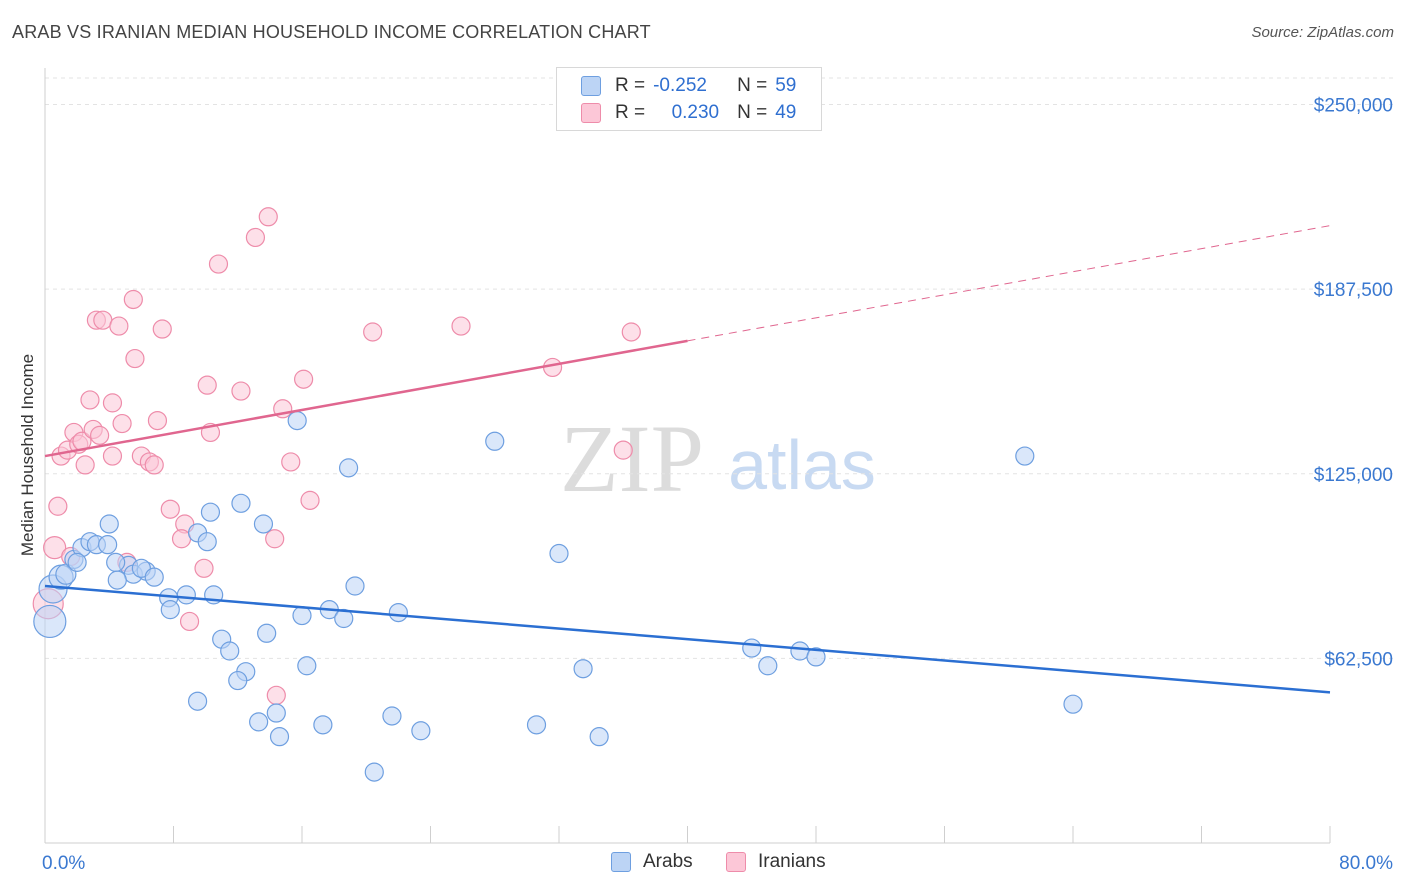 The width and height of the screenshot is (1406, 892). Describe the element at coordinates (591, 113) in the screenshot. I see `iranians-swatch` at that location.